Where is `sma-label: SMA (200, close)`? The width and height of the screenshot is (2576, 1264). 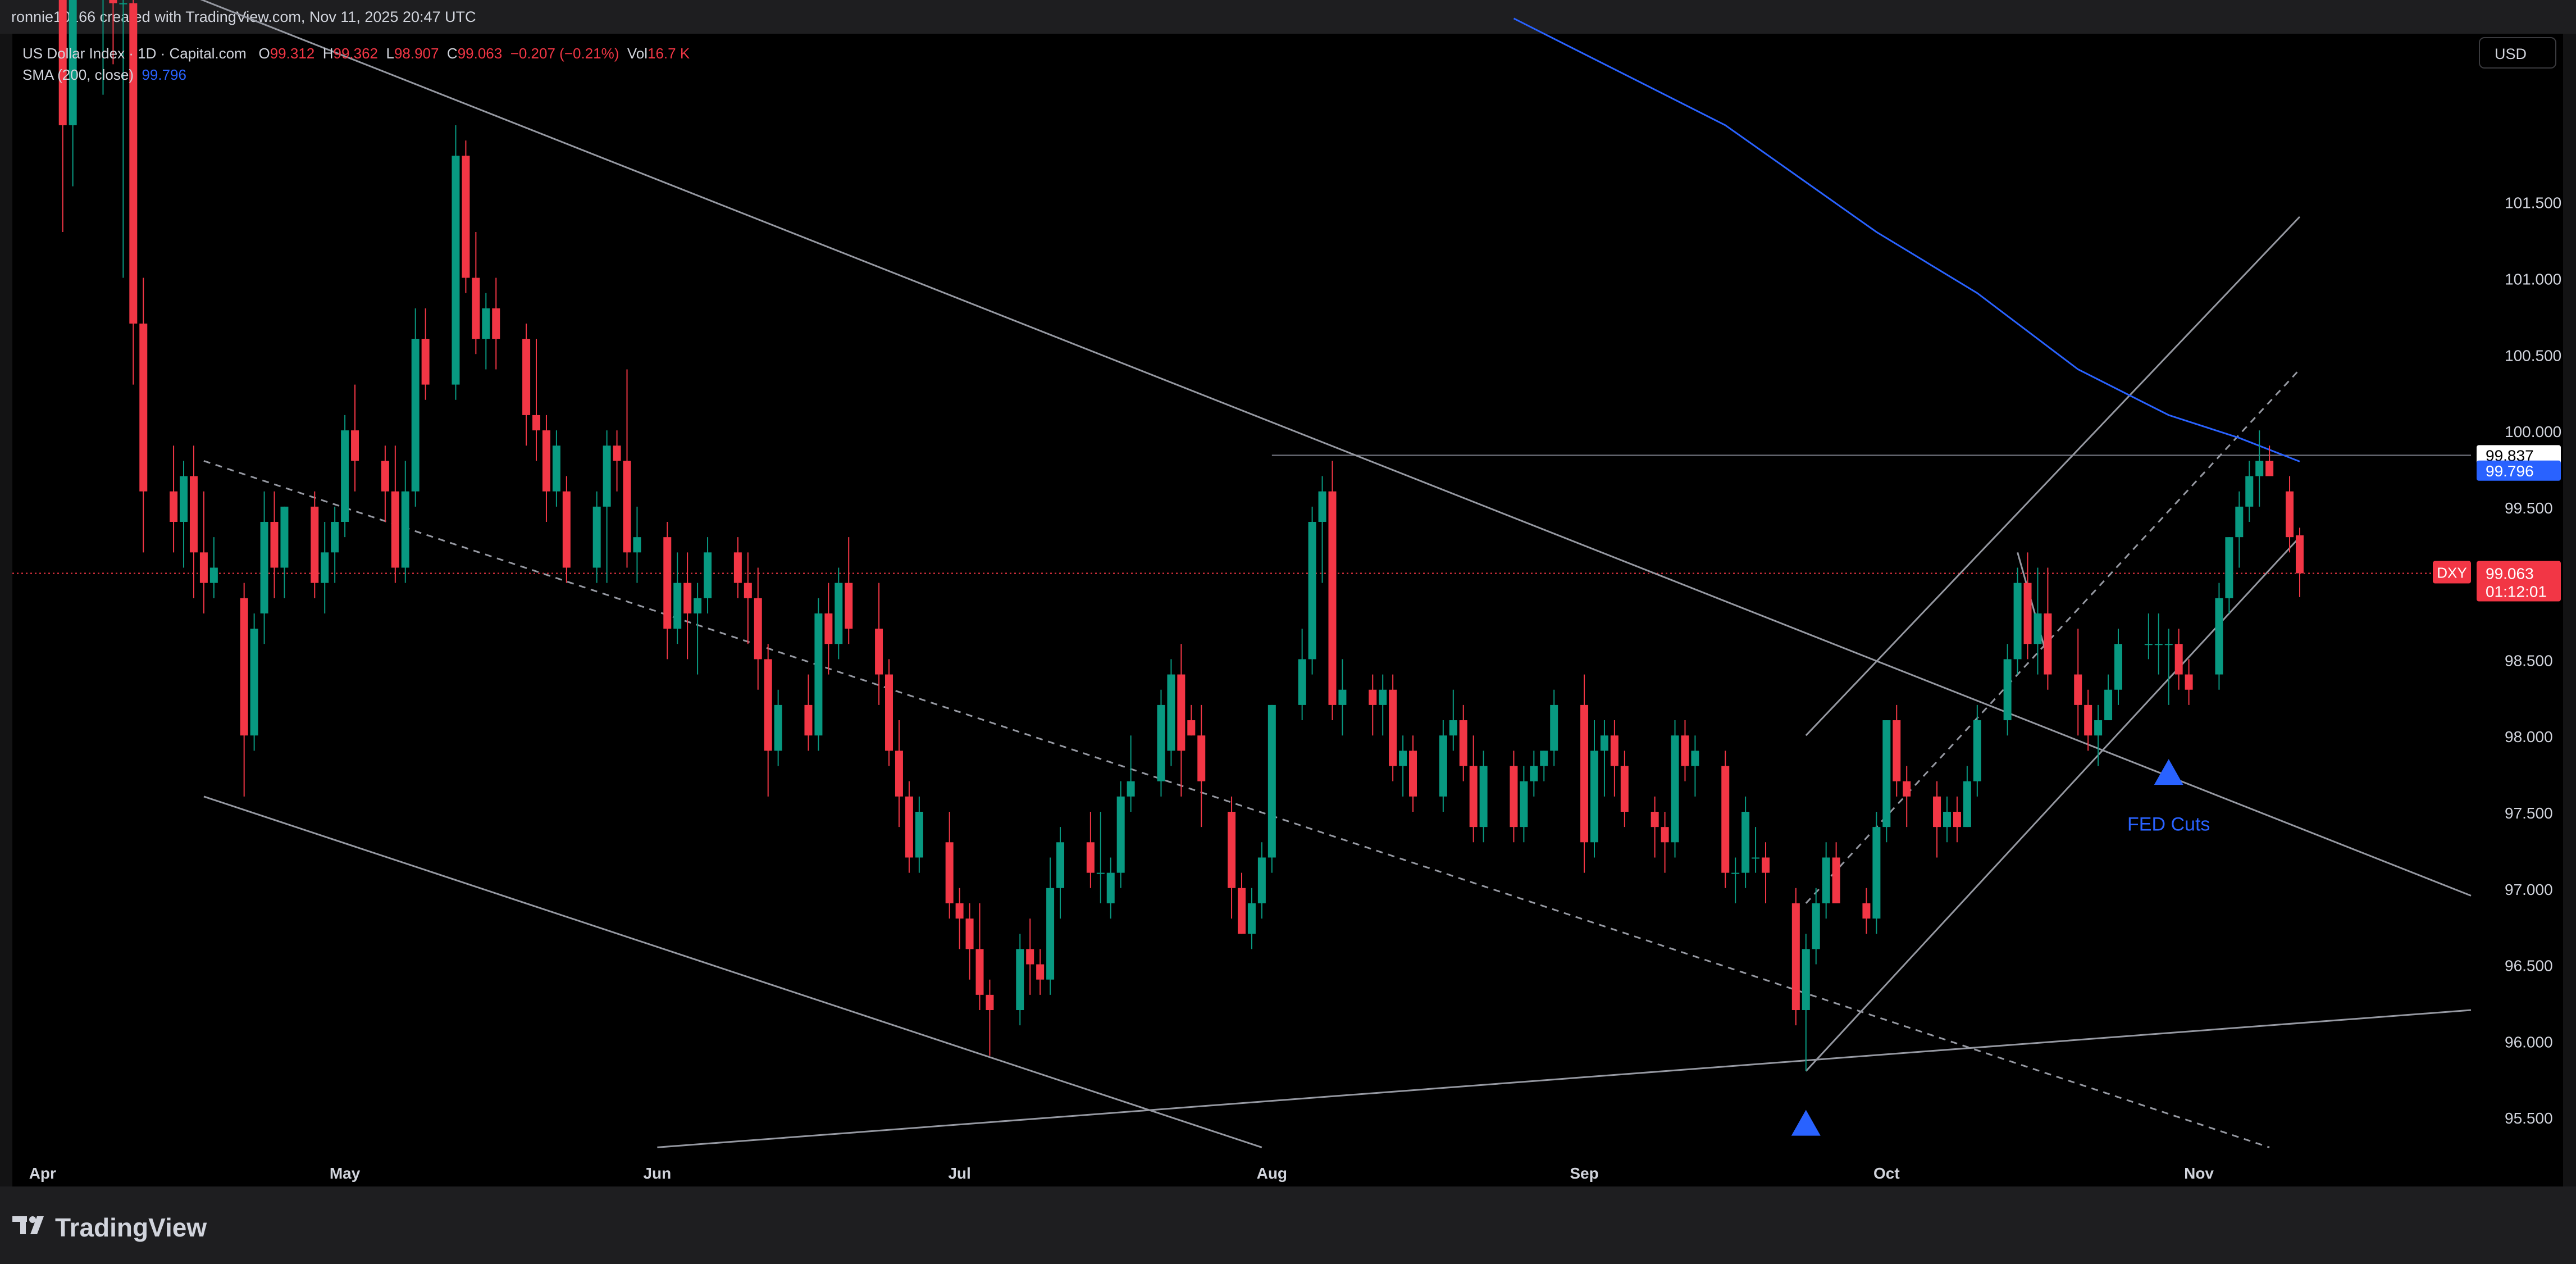 sma-label: SMA (200, close) is located at coordinates (78, 74).